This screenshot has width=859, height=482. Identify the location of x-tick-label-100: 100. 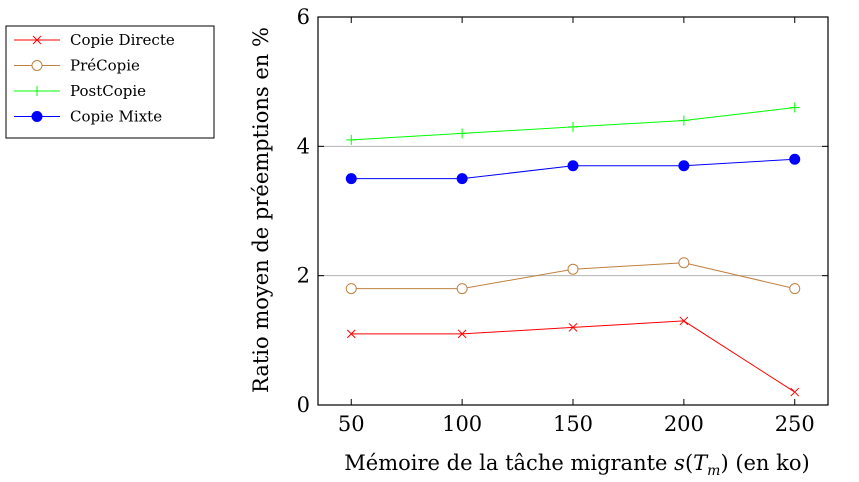
(462, 424).